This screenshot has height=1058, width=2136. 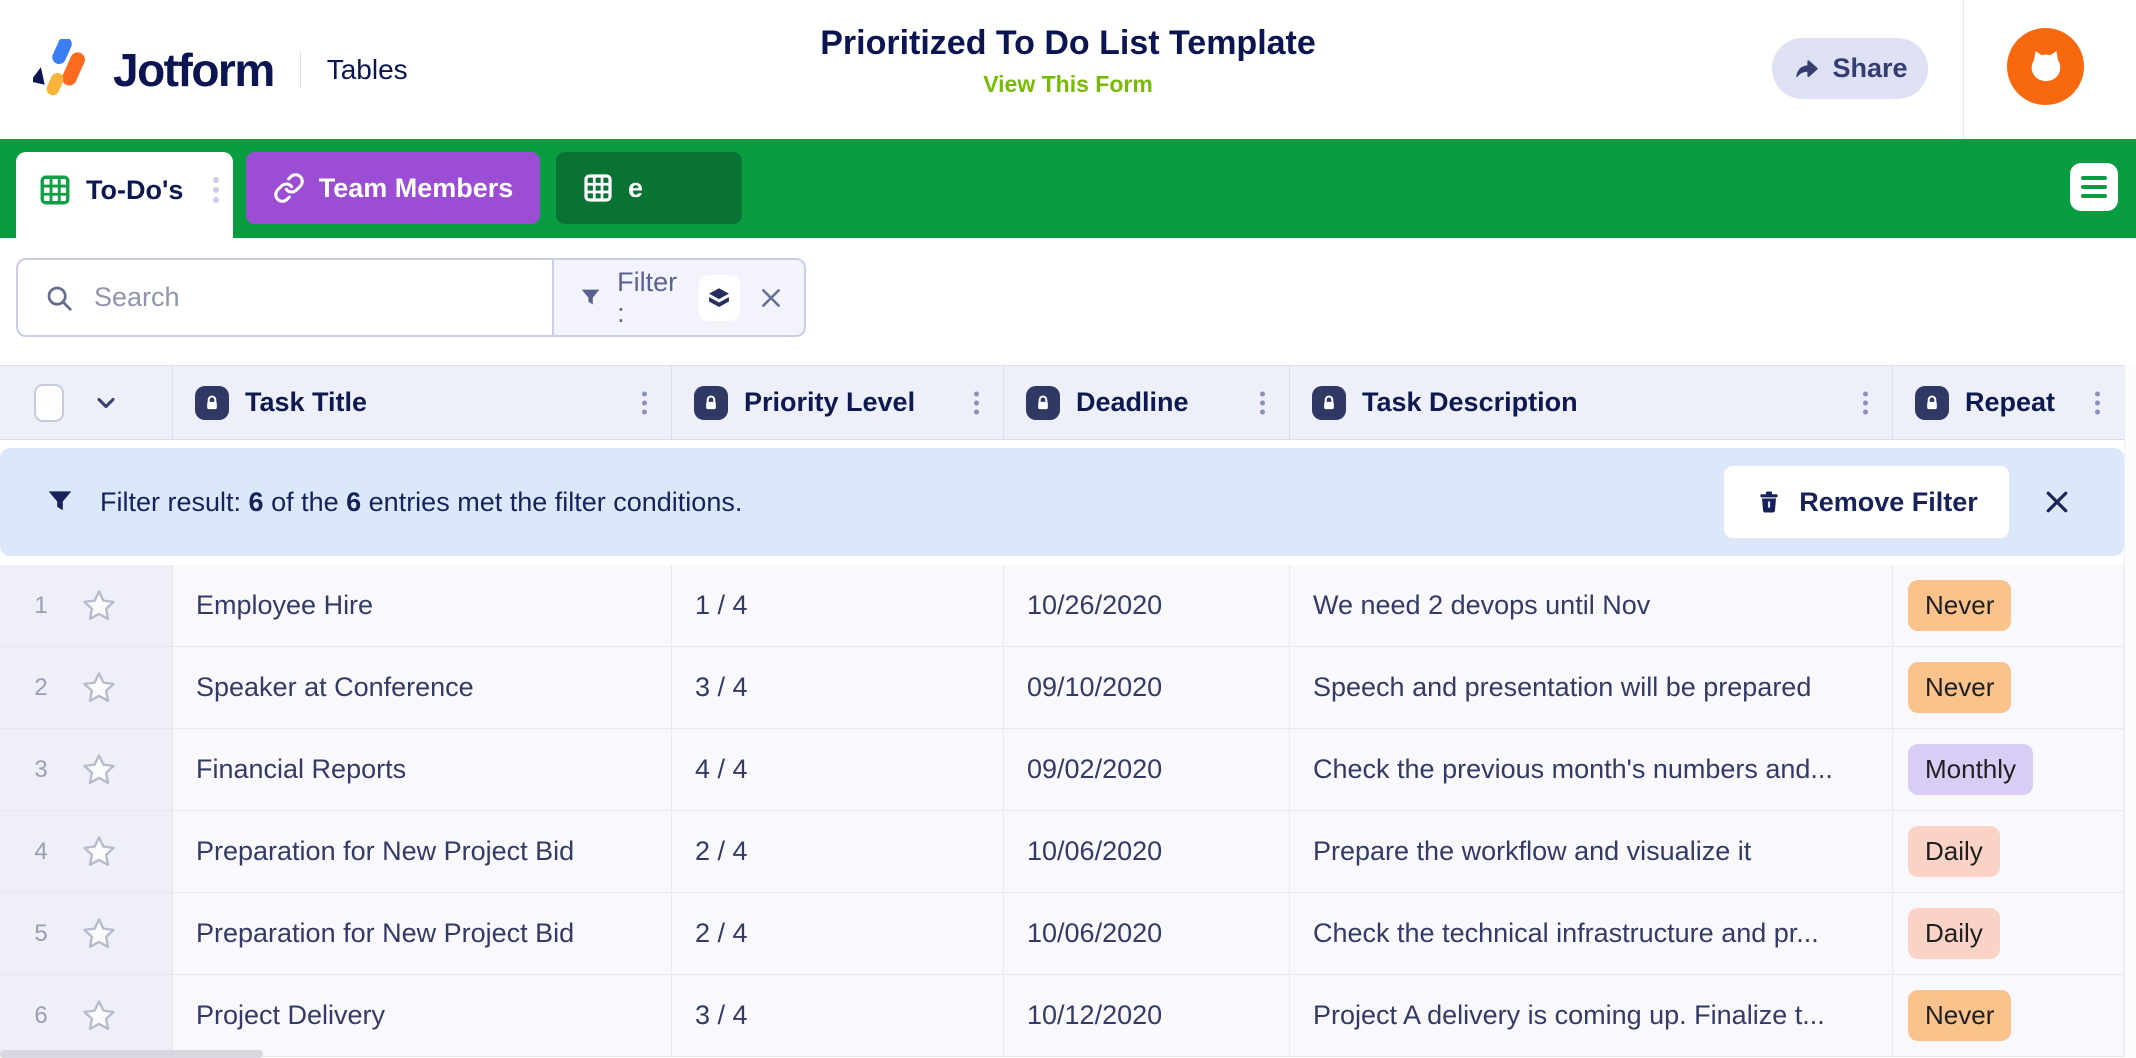 What do you see at coordinates (719, 297) in the screenshot?
I see `filter-value-chip` at bounding box center [719, 297].